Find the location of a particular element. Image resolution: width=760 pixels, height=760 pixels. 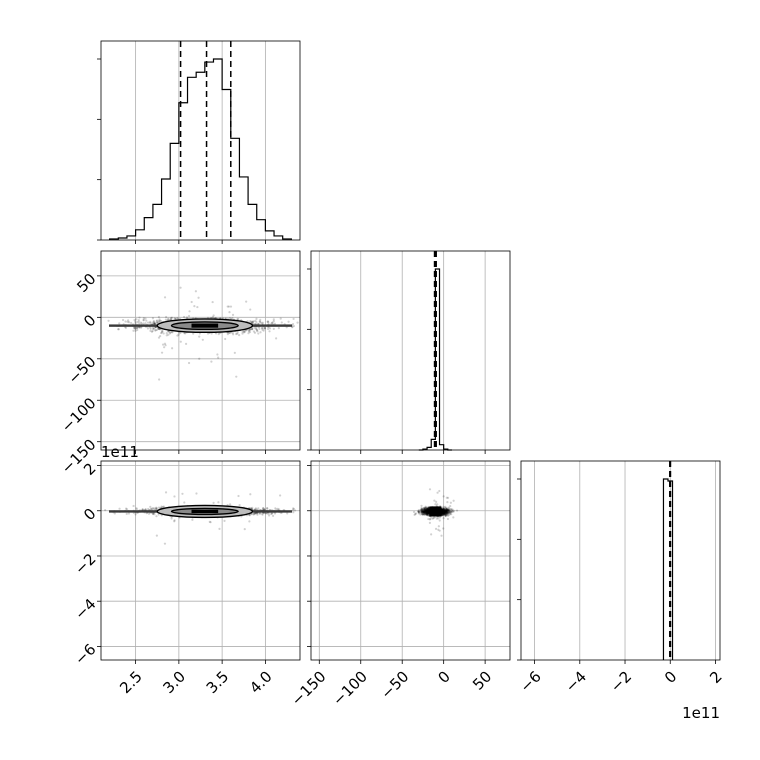

histogram-bars is located at coordinates (200, 149).